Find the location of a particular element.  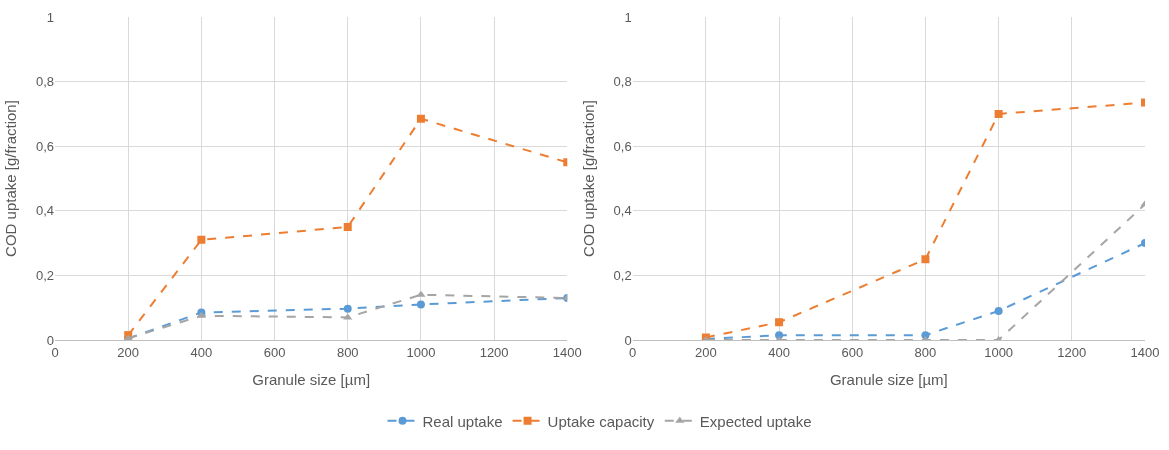

legend-label: Real uptake is located at coordinates (462, 421).